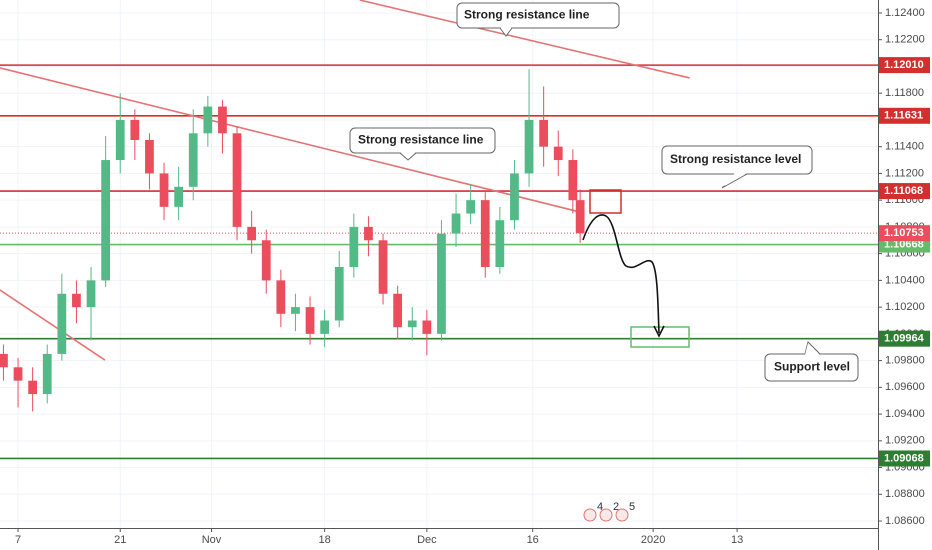 The width and height of the screenshot is (932, 550). Describe the element at coordinates (905, 361) in the screenshot. I see `y-tick-label: 1.09800` at that location.